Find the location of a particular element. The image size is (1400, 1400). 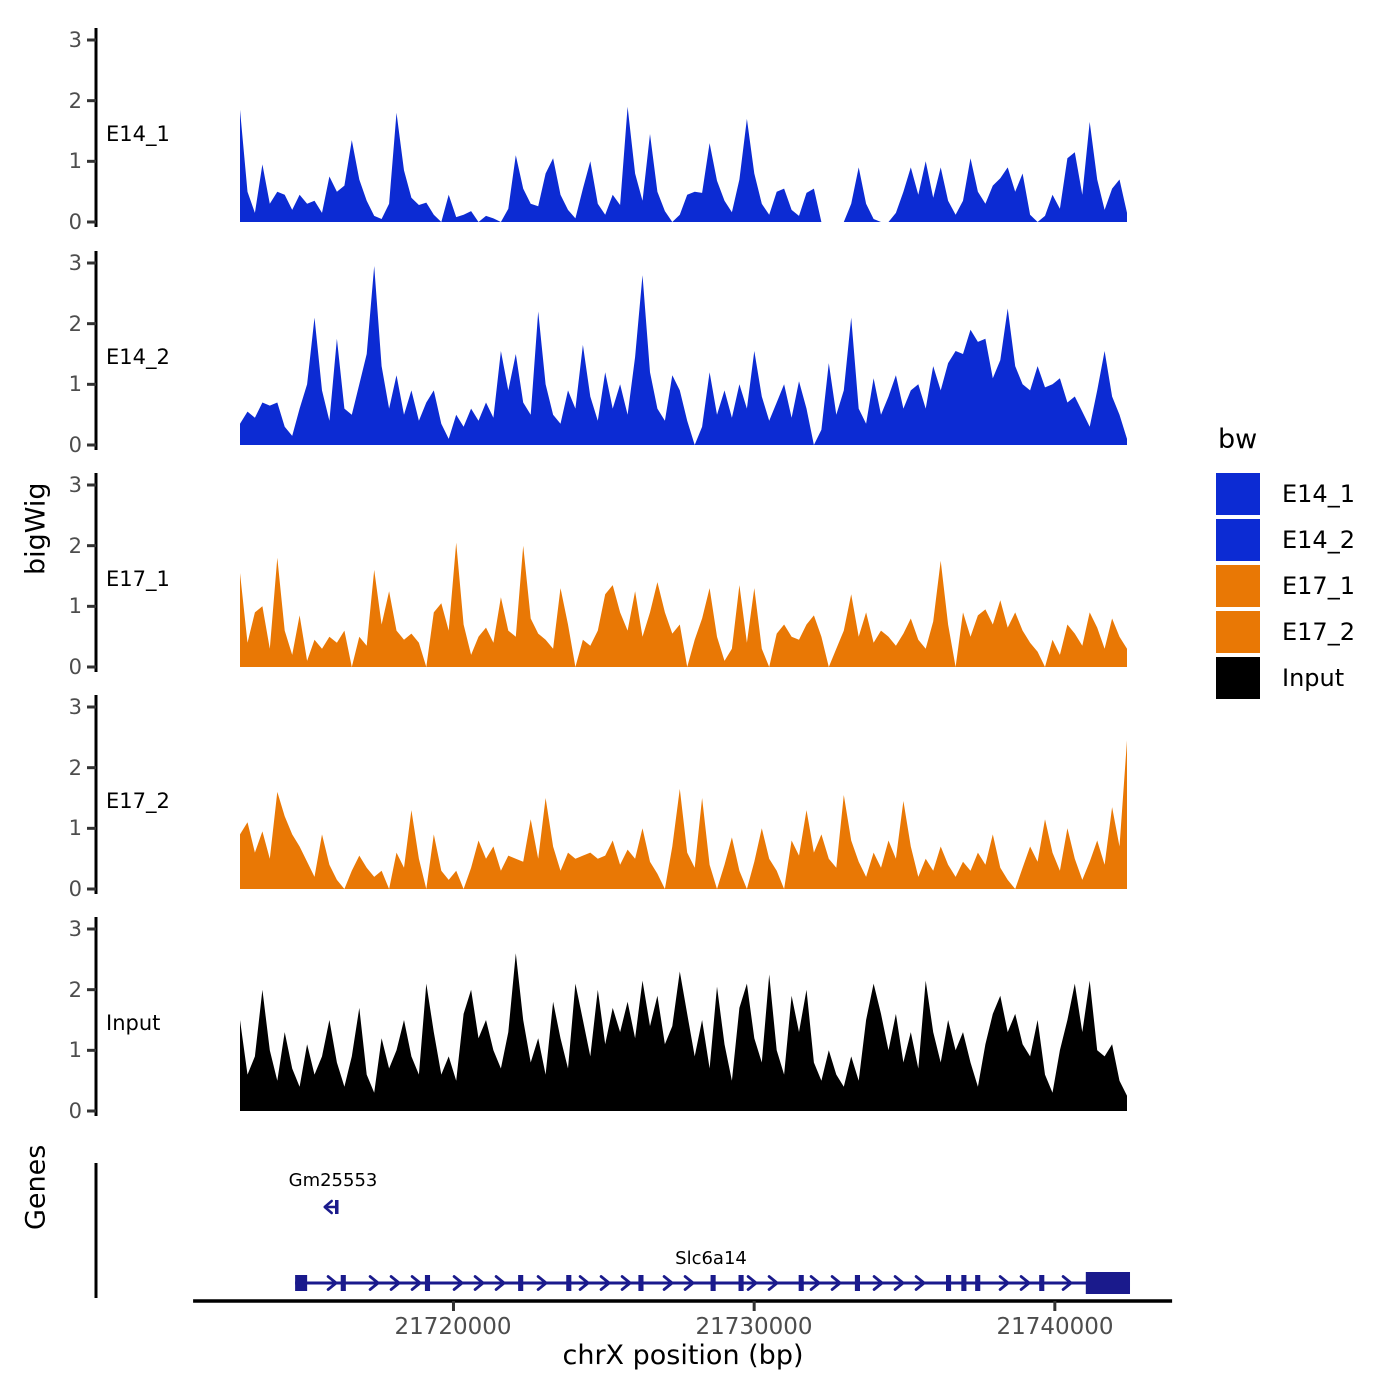

y-tick-label-E14_1-0: 0 is located at coordinates (75, 222).